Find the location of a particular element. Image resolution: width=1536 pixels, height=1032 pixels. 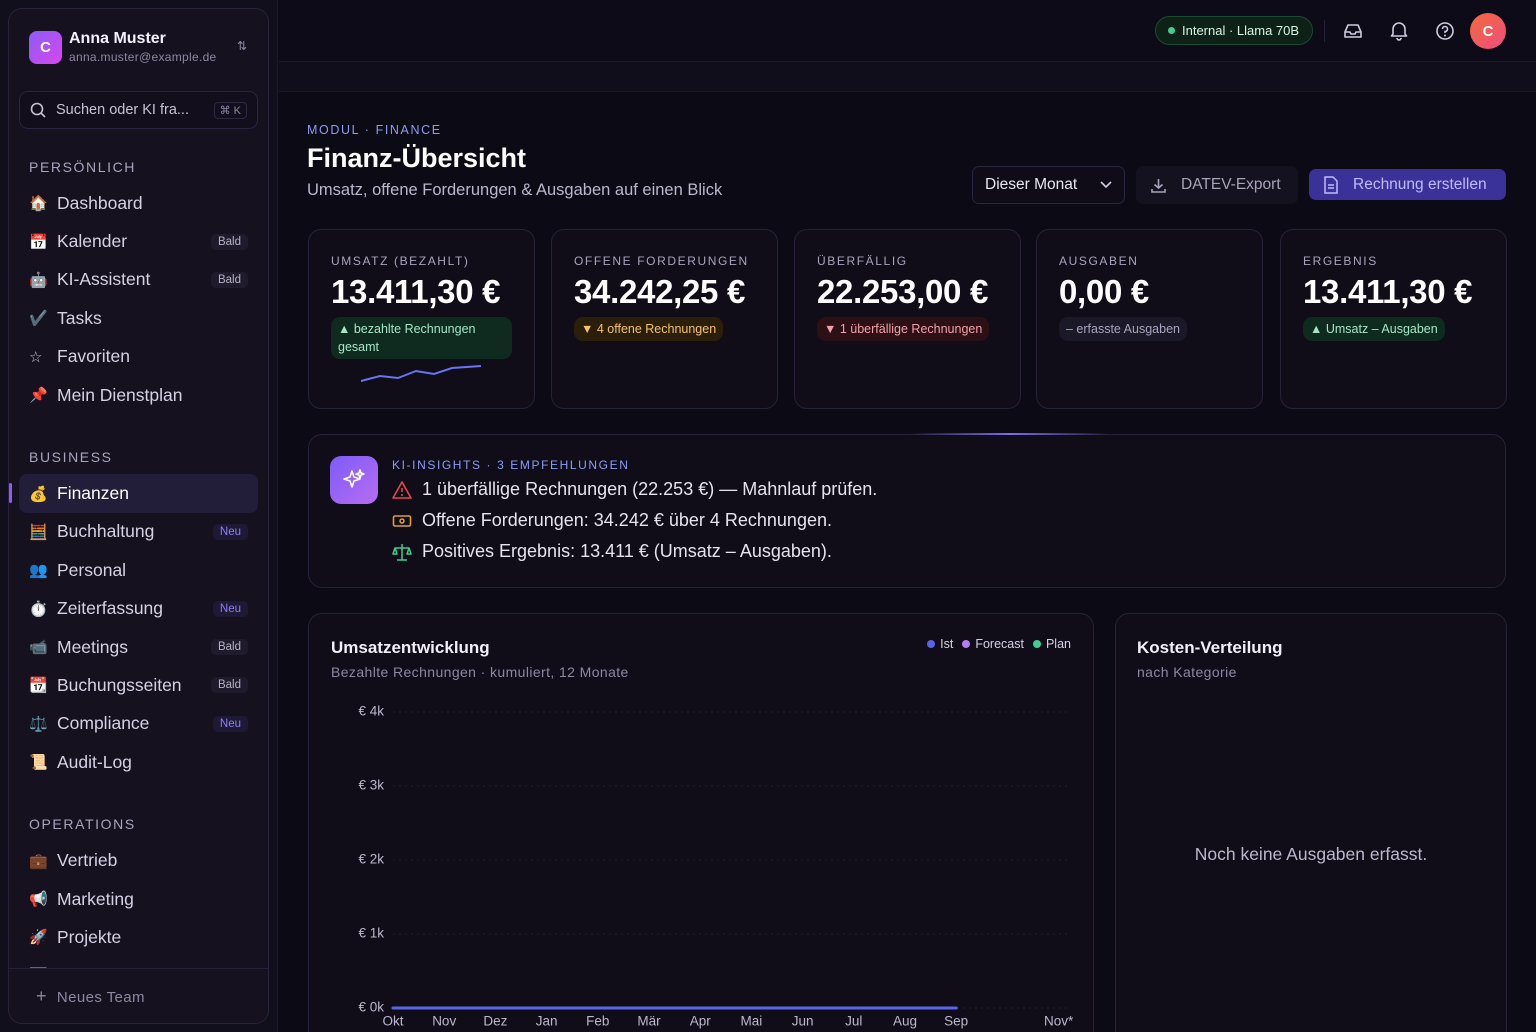

nav-item: 🧮 Buchhaltung Neu is located at coordinates (138, 532).